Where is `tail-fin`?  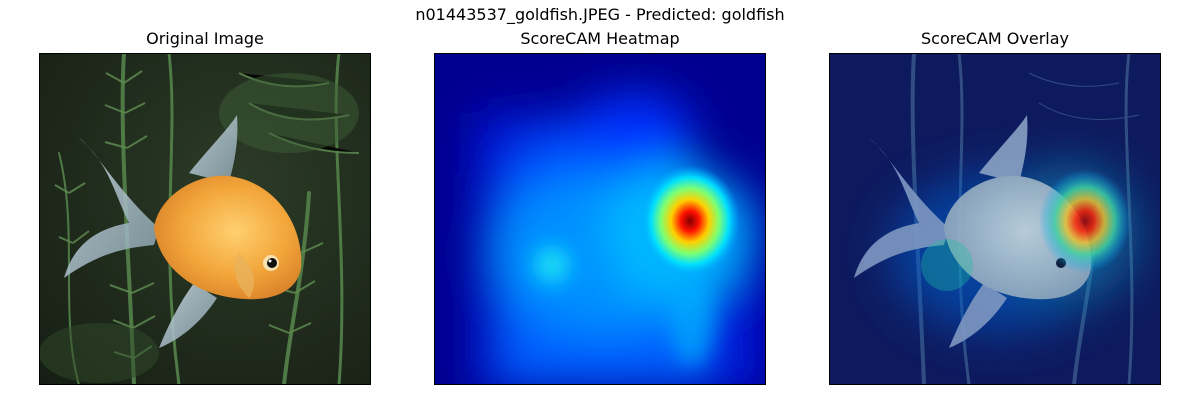
tail-fin is located at coordinates (111, 208).